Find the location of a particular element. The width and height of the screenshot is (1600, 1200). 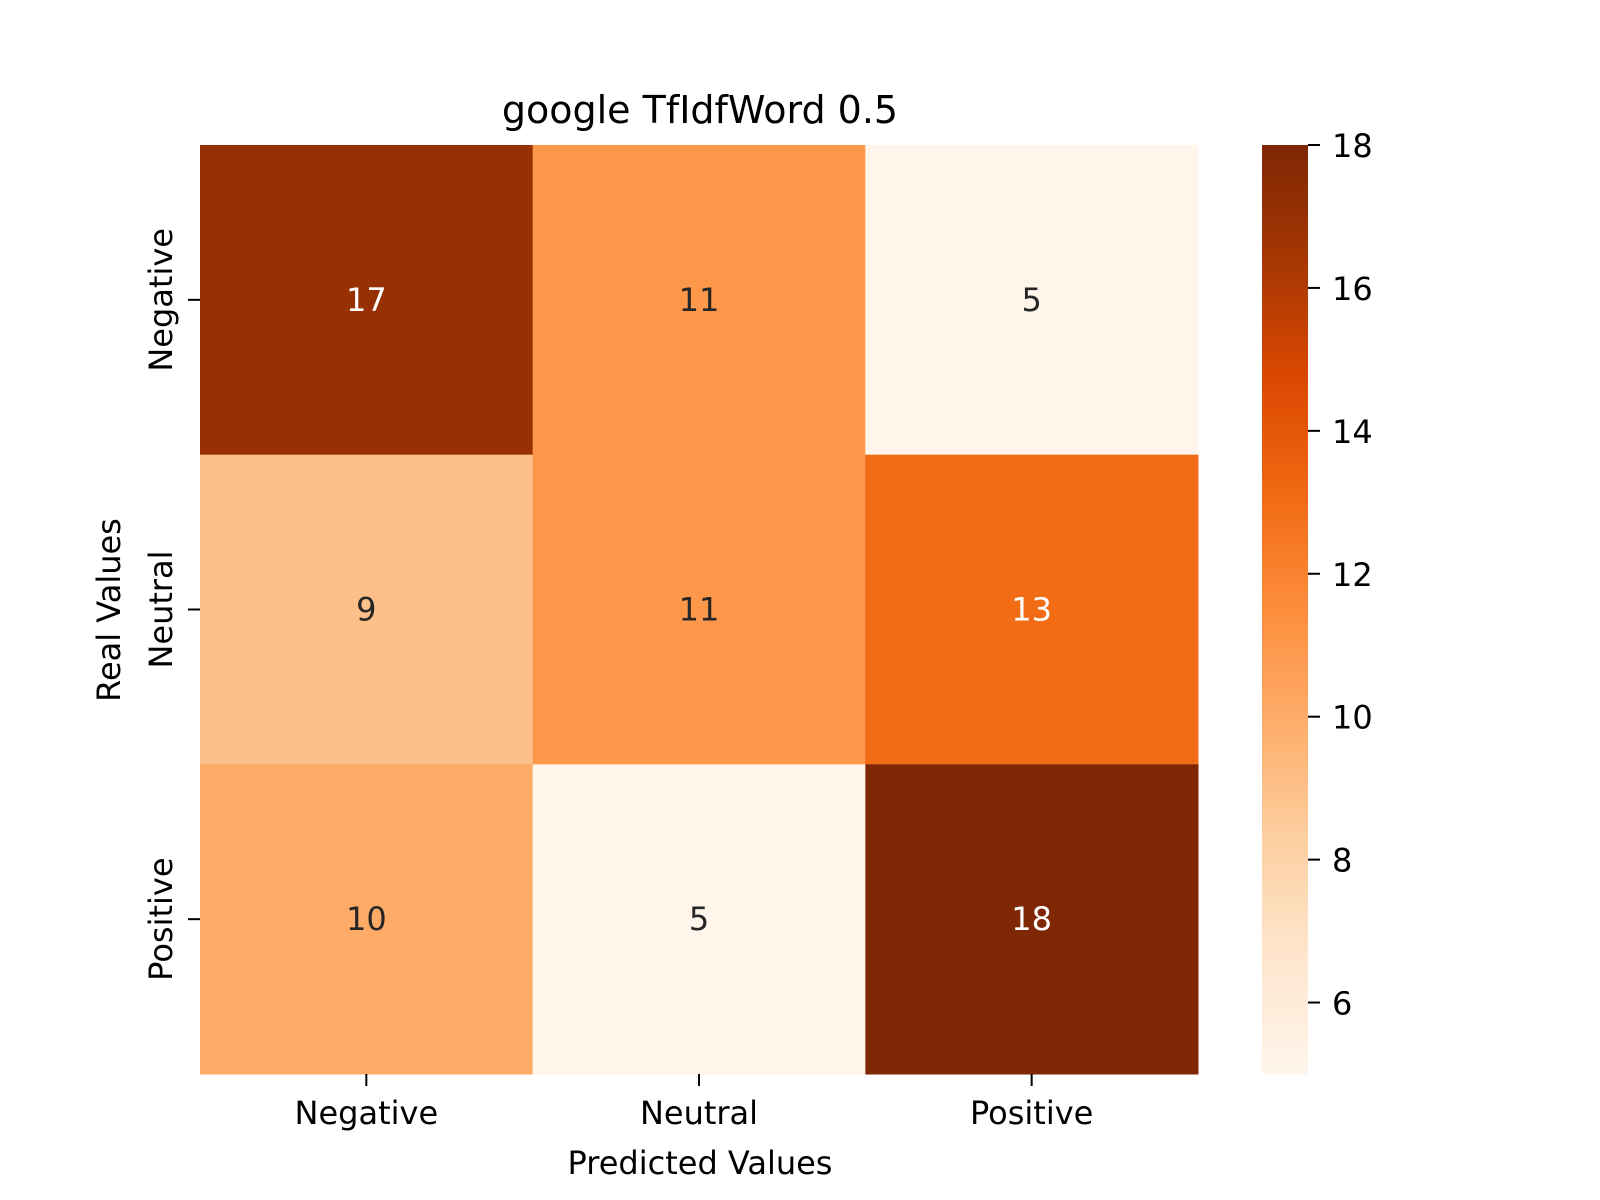

colorbar-tick-label: 6 is located at coordinates (1342, 1004).